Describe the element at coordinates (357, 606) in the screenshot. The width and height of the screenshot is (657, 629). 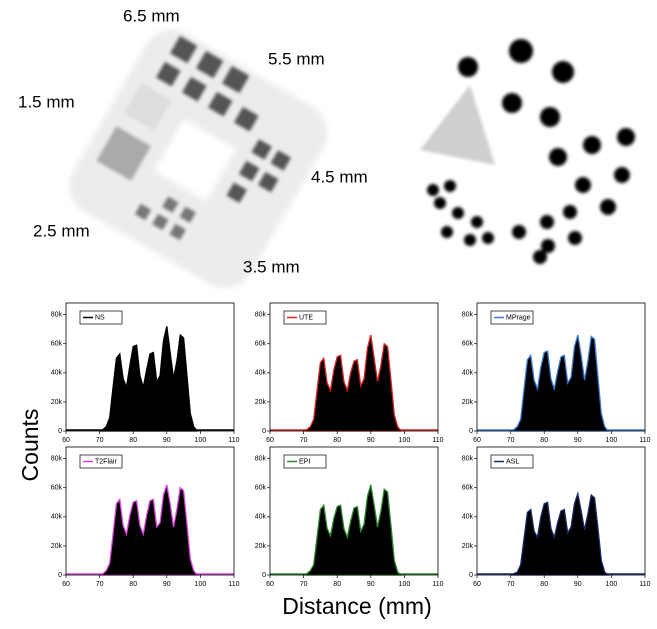
I see `x-axis-label: Distance (mm)` at that location.